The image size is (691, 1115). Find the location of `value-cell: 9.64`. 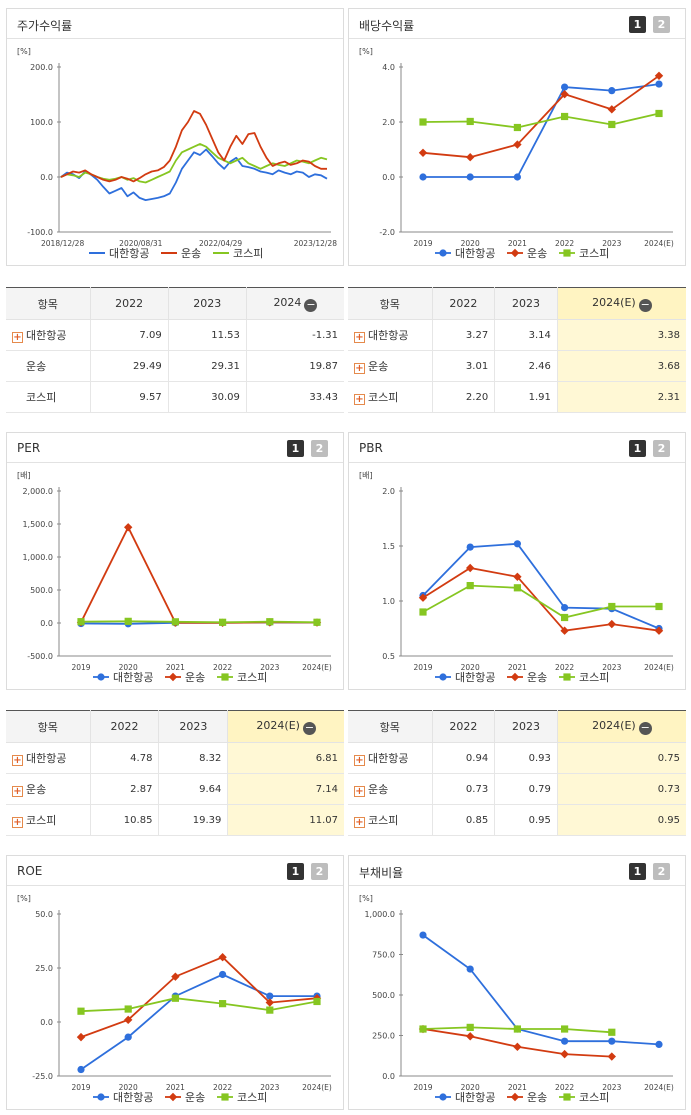

value-cell: 9.64 is located at coordinates (193, 789).